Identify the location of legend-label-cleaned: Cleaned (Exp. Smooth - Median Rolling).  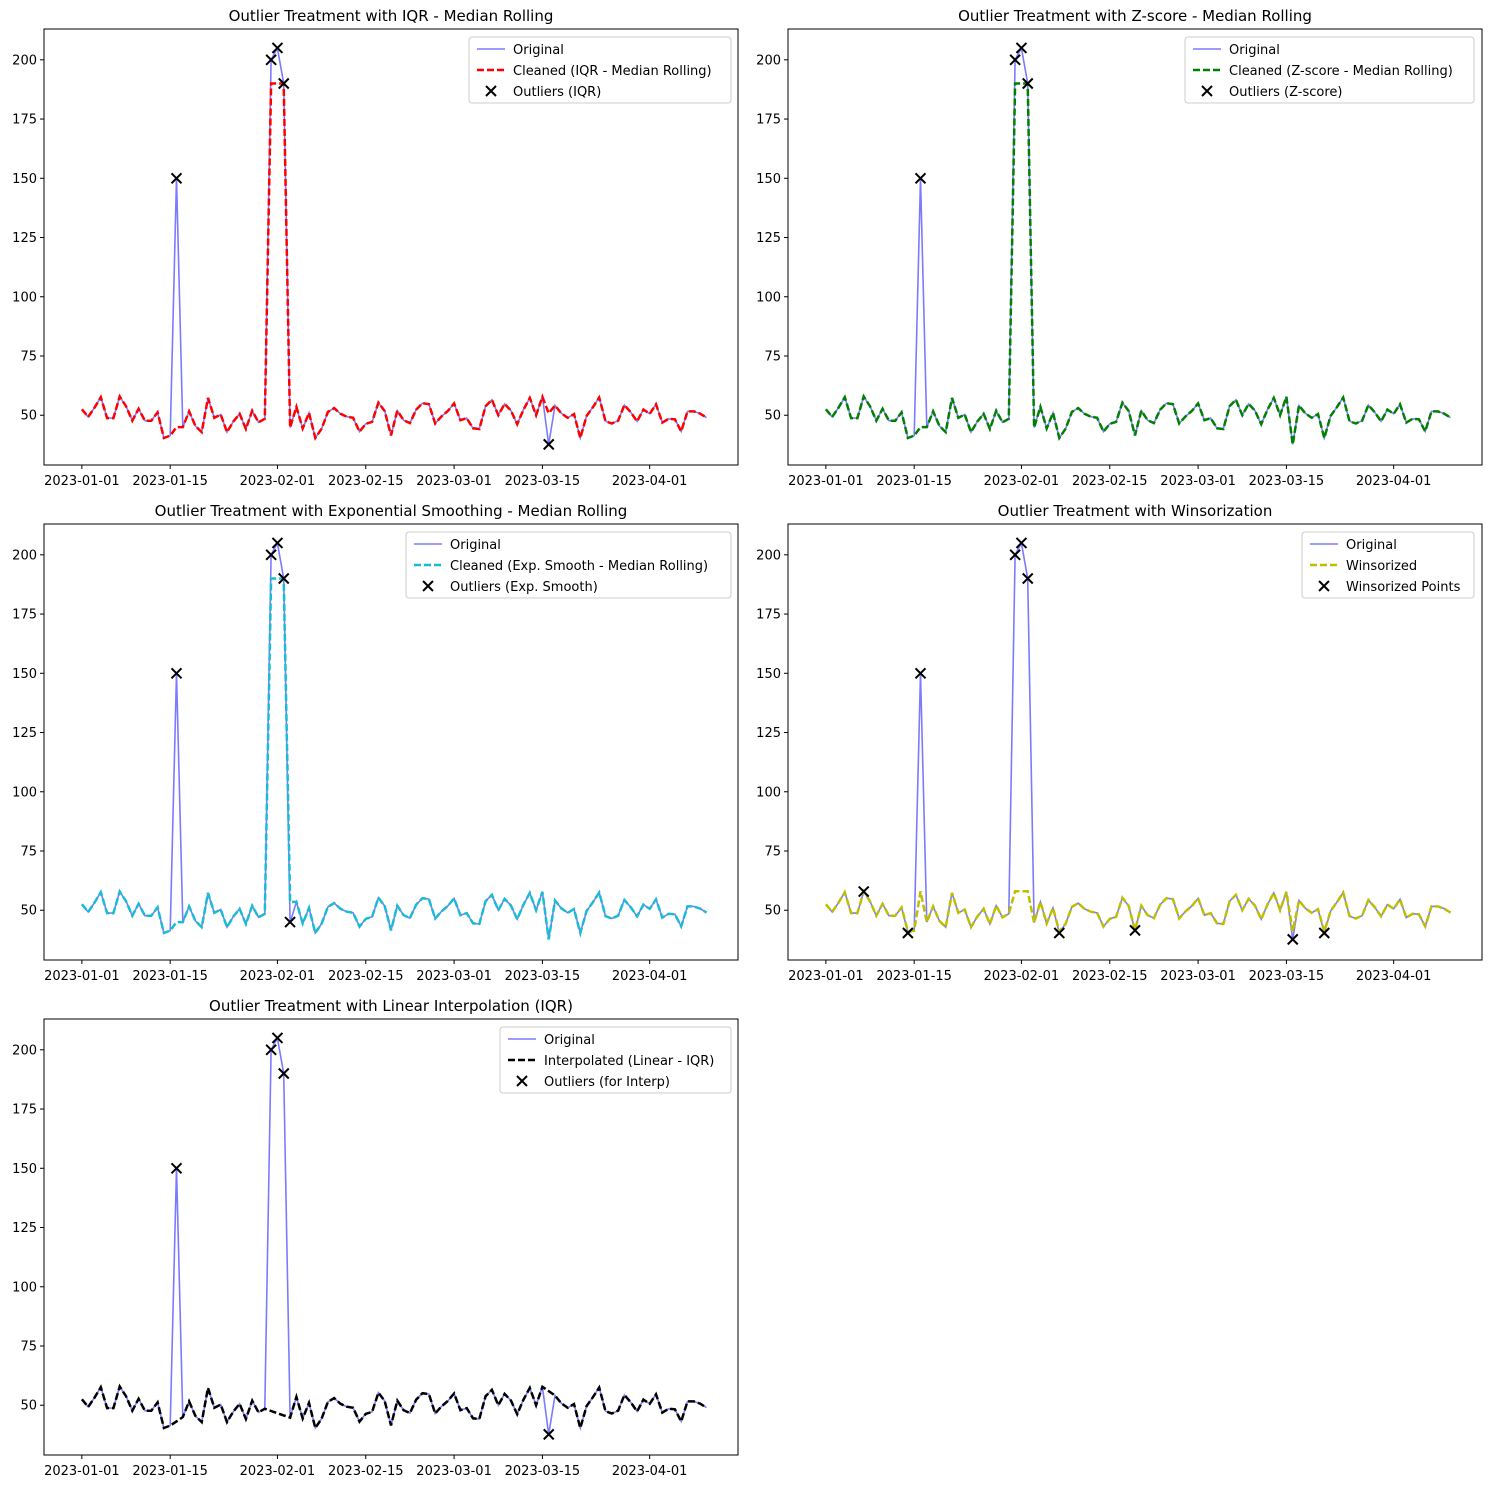
(579, 566).